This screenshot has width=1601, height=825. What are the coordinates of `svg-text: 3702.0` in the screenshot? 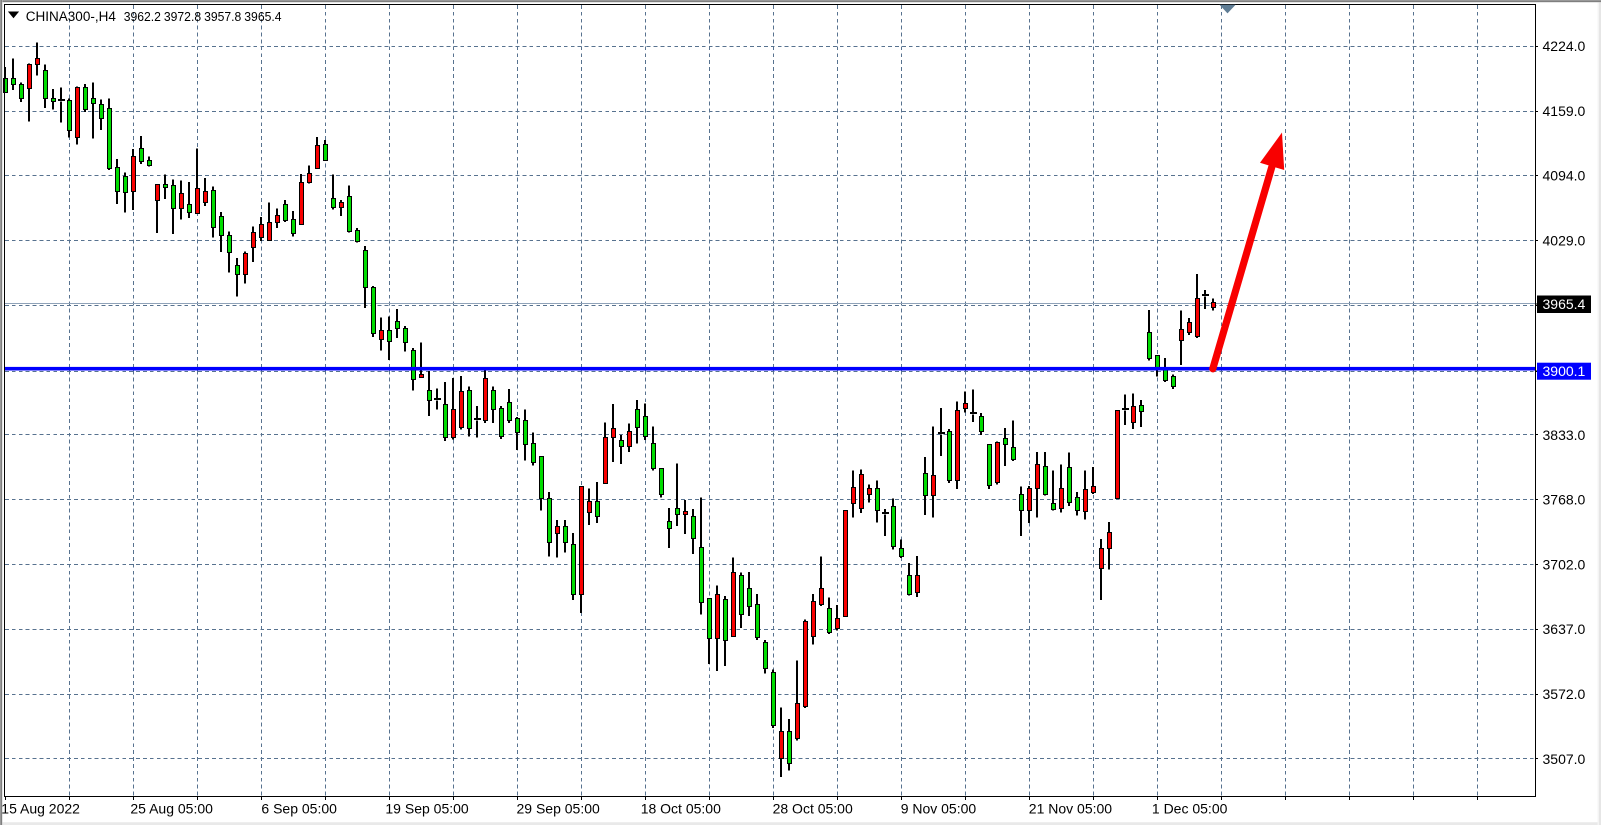 It's located at (1564, 564).